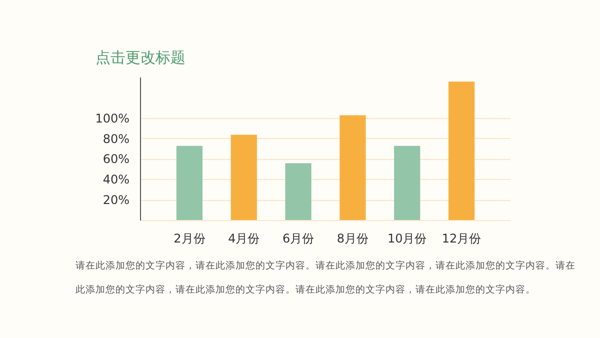 The width and height of the screenshot is (600, 338). Describe the element at coordinates (352, 239) in the screenshot. I see `x-tick-label: 8月份` at that location.